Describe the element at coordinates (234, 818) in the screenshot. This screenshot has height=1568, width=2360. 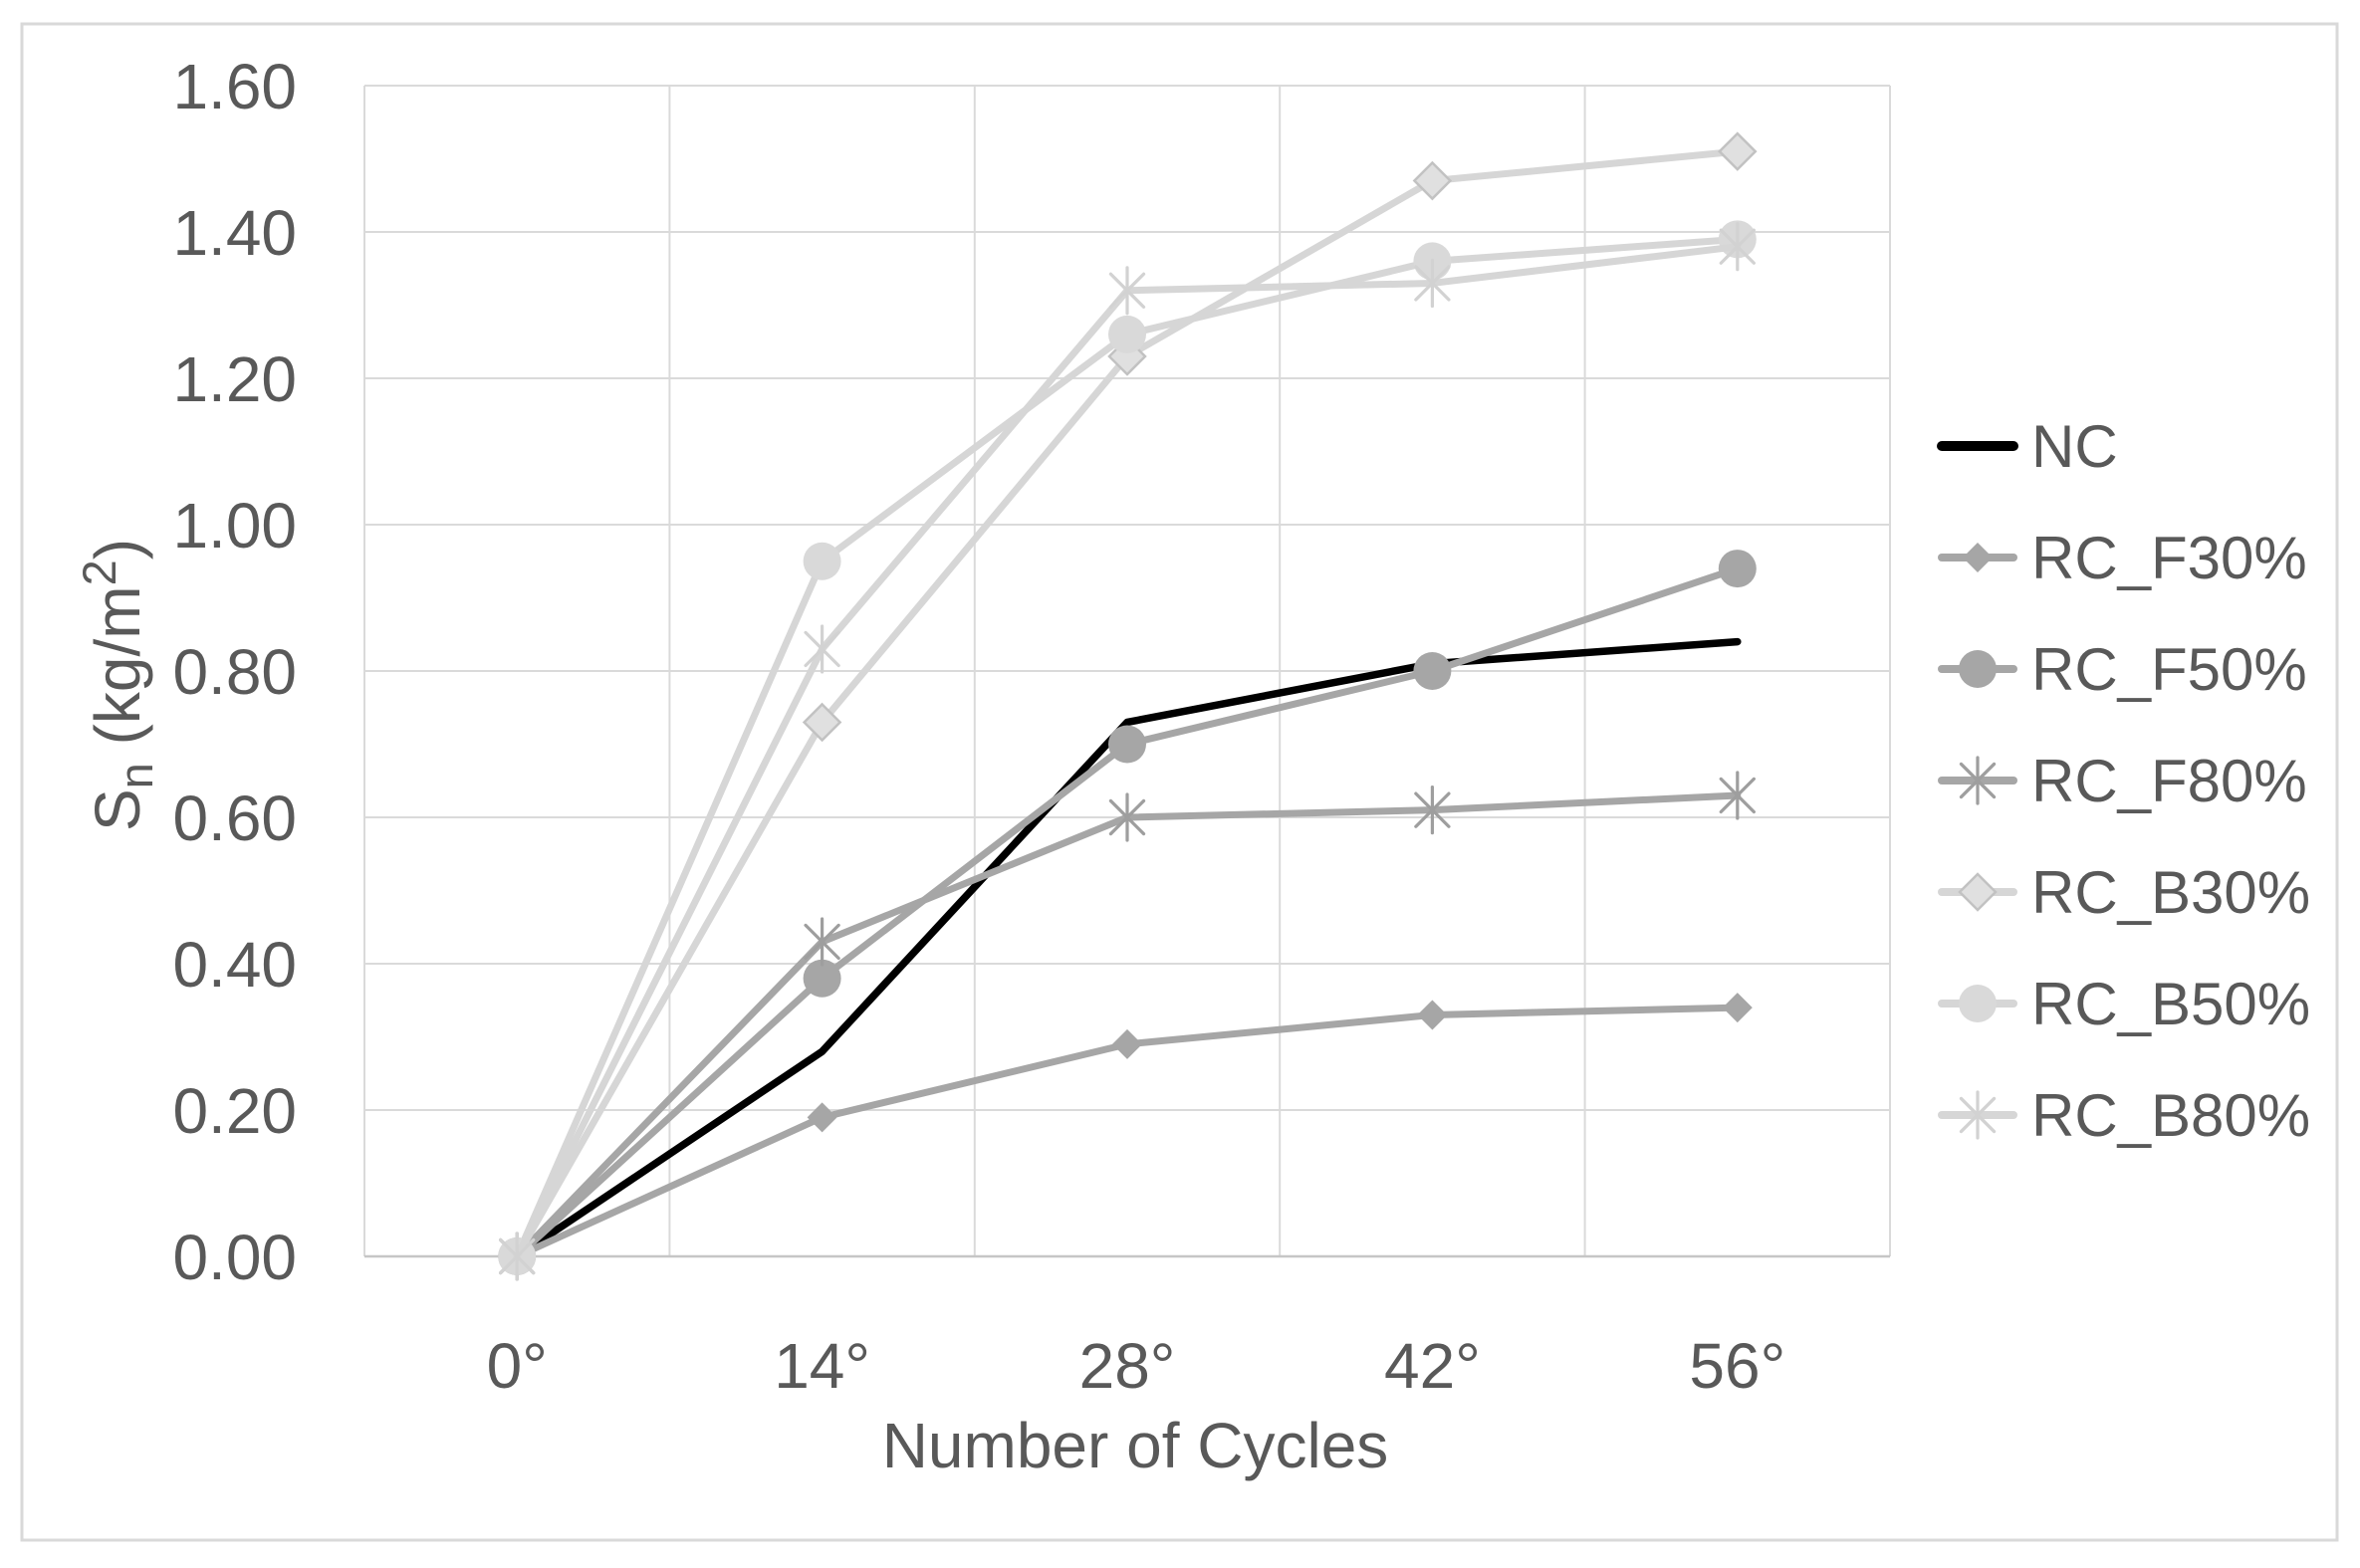
I see `y-tick-label: 0.60` at that location.